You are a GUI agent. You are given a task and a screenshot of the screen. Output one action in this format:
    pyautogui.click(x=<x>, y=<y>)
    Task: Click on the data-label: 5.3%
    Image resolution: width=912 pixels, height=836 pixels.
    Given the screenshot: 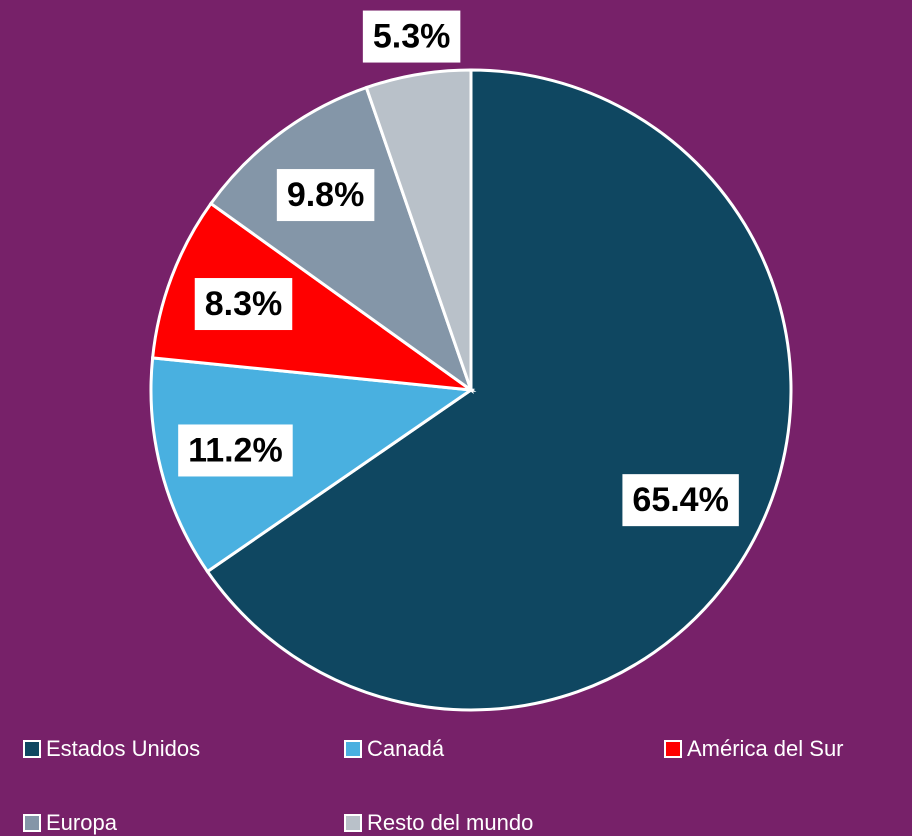 What is the action you would take?
    pyautogui.click(x=411, y=36)
    